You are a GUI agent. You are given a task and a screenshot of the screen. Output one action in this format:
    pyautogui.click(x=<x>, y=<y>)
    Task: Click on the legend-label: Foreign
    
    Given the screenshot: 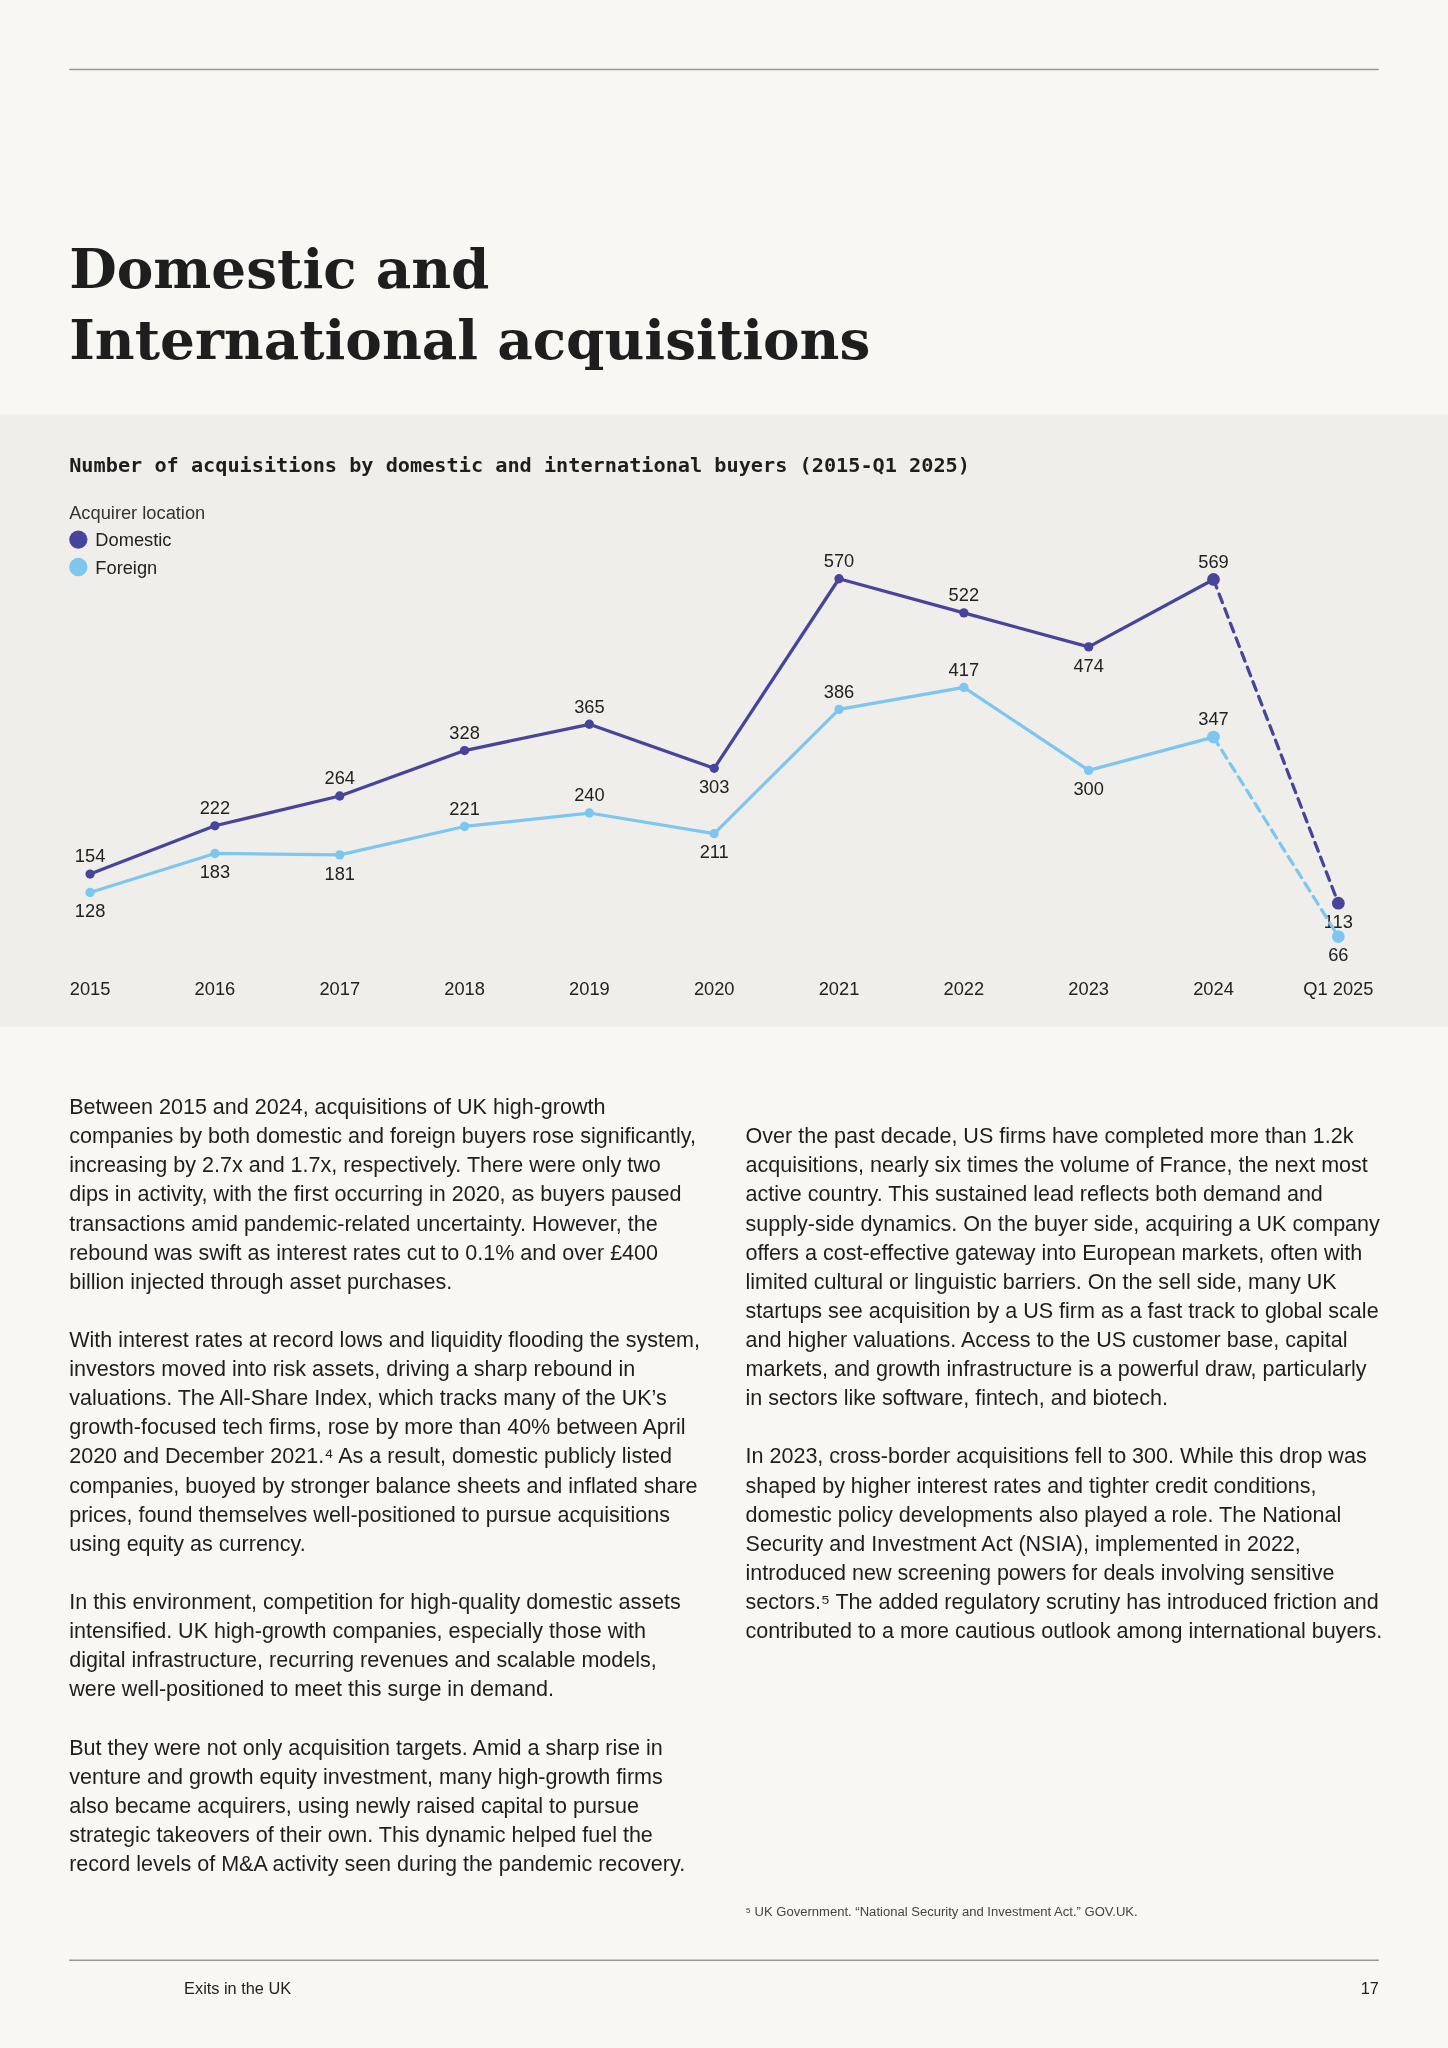 What is the action you would take?
    pyautogui.click(x=126, y=567)
    